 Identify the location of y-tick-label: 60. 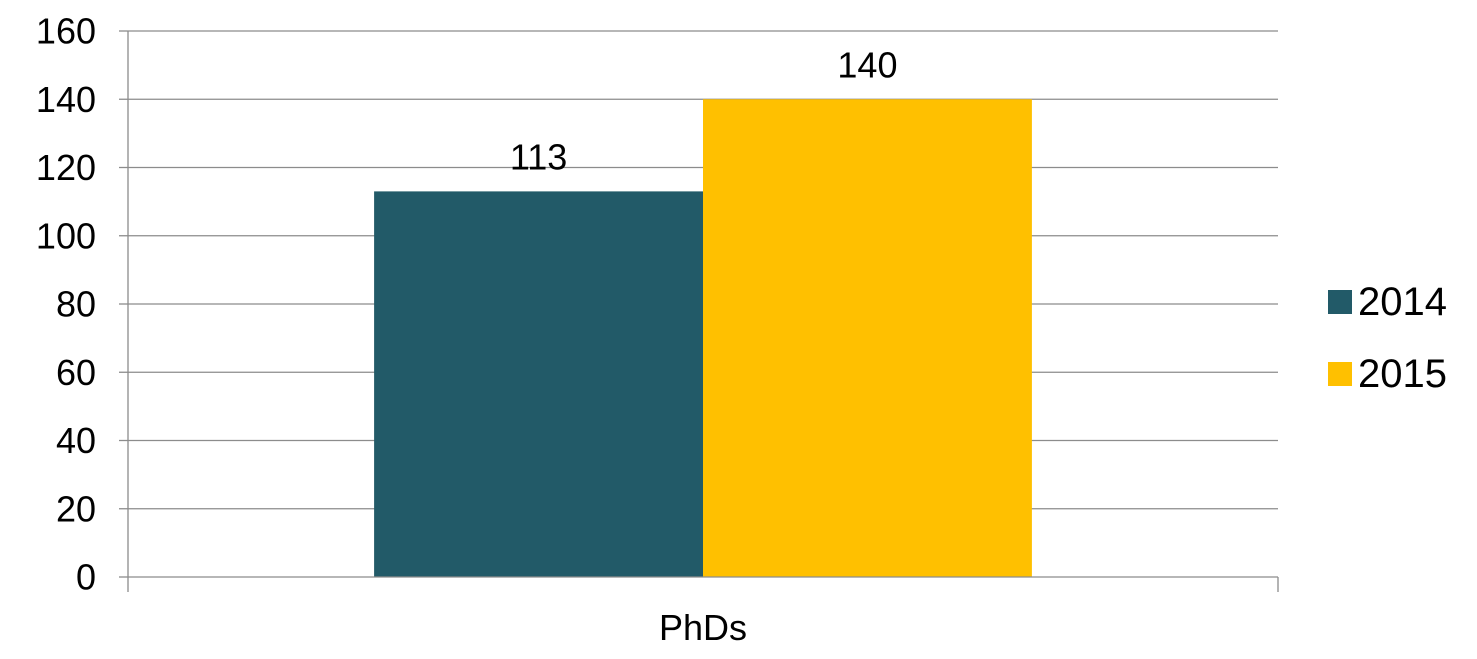
(76, 372).